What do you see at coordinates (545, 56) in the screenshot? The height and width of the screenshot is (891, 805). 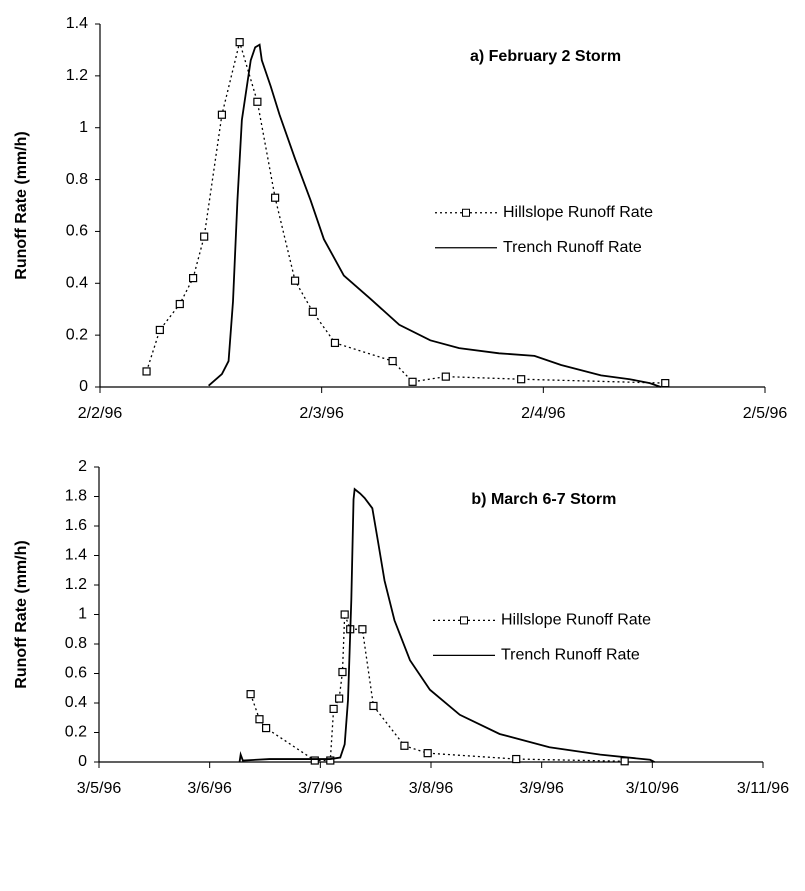 I see `chart-title: a) February 2 Storm` at bounding box center [545, 56].